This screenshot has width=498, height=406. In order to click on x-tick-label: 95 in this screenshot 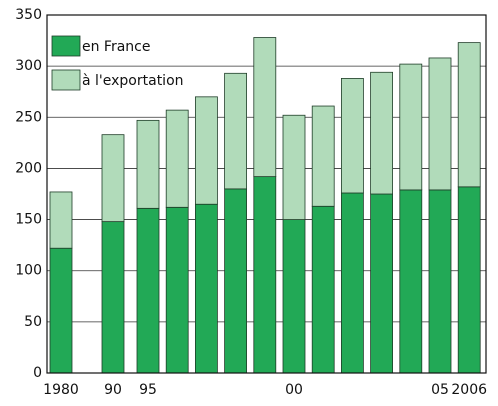, I will do `click(148, 390)`.